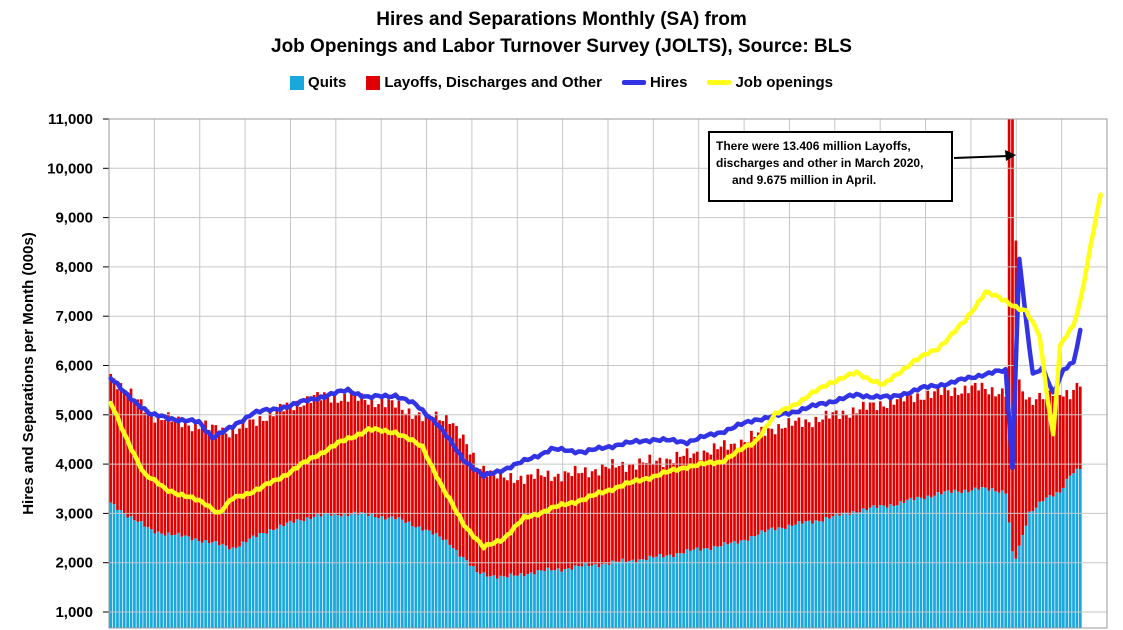 The width and height of the screenshot is (1123, 630). What do you see at coordinates (74, 267) in the screenshot?
I see `y-tick-label: 8,000` at bounding box center [74, 267].